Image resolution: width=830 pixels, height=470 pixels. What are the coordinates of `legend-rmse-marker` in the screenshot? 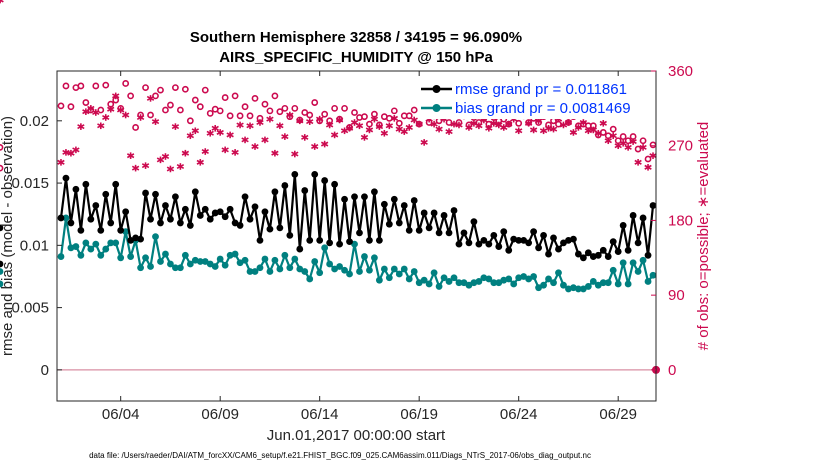 It's located at (436, 89).